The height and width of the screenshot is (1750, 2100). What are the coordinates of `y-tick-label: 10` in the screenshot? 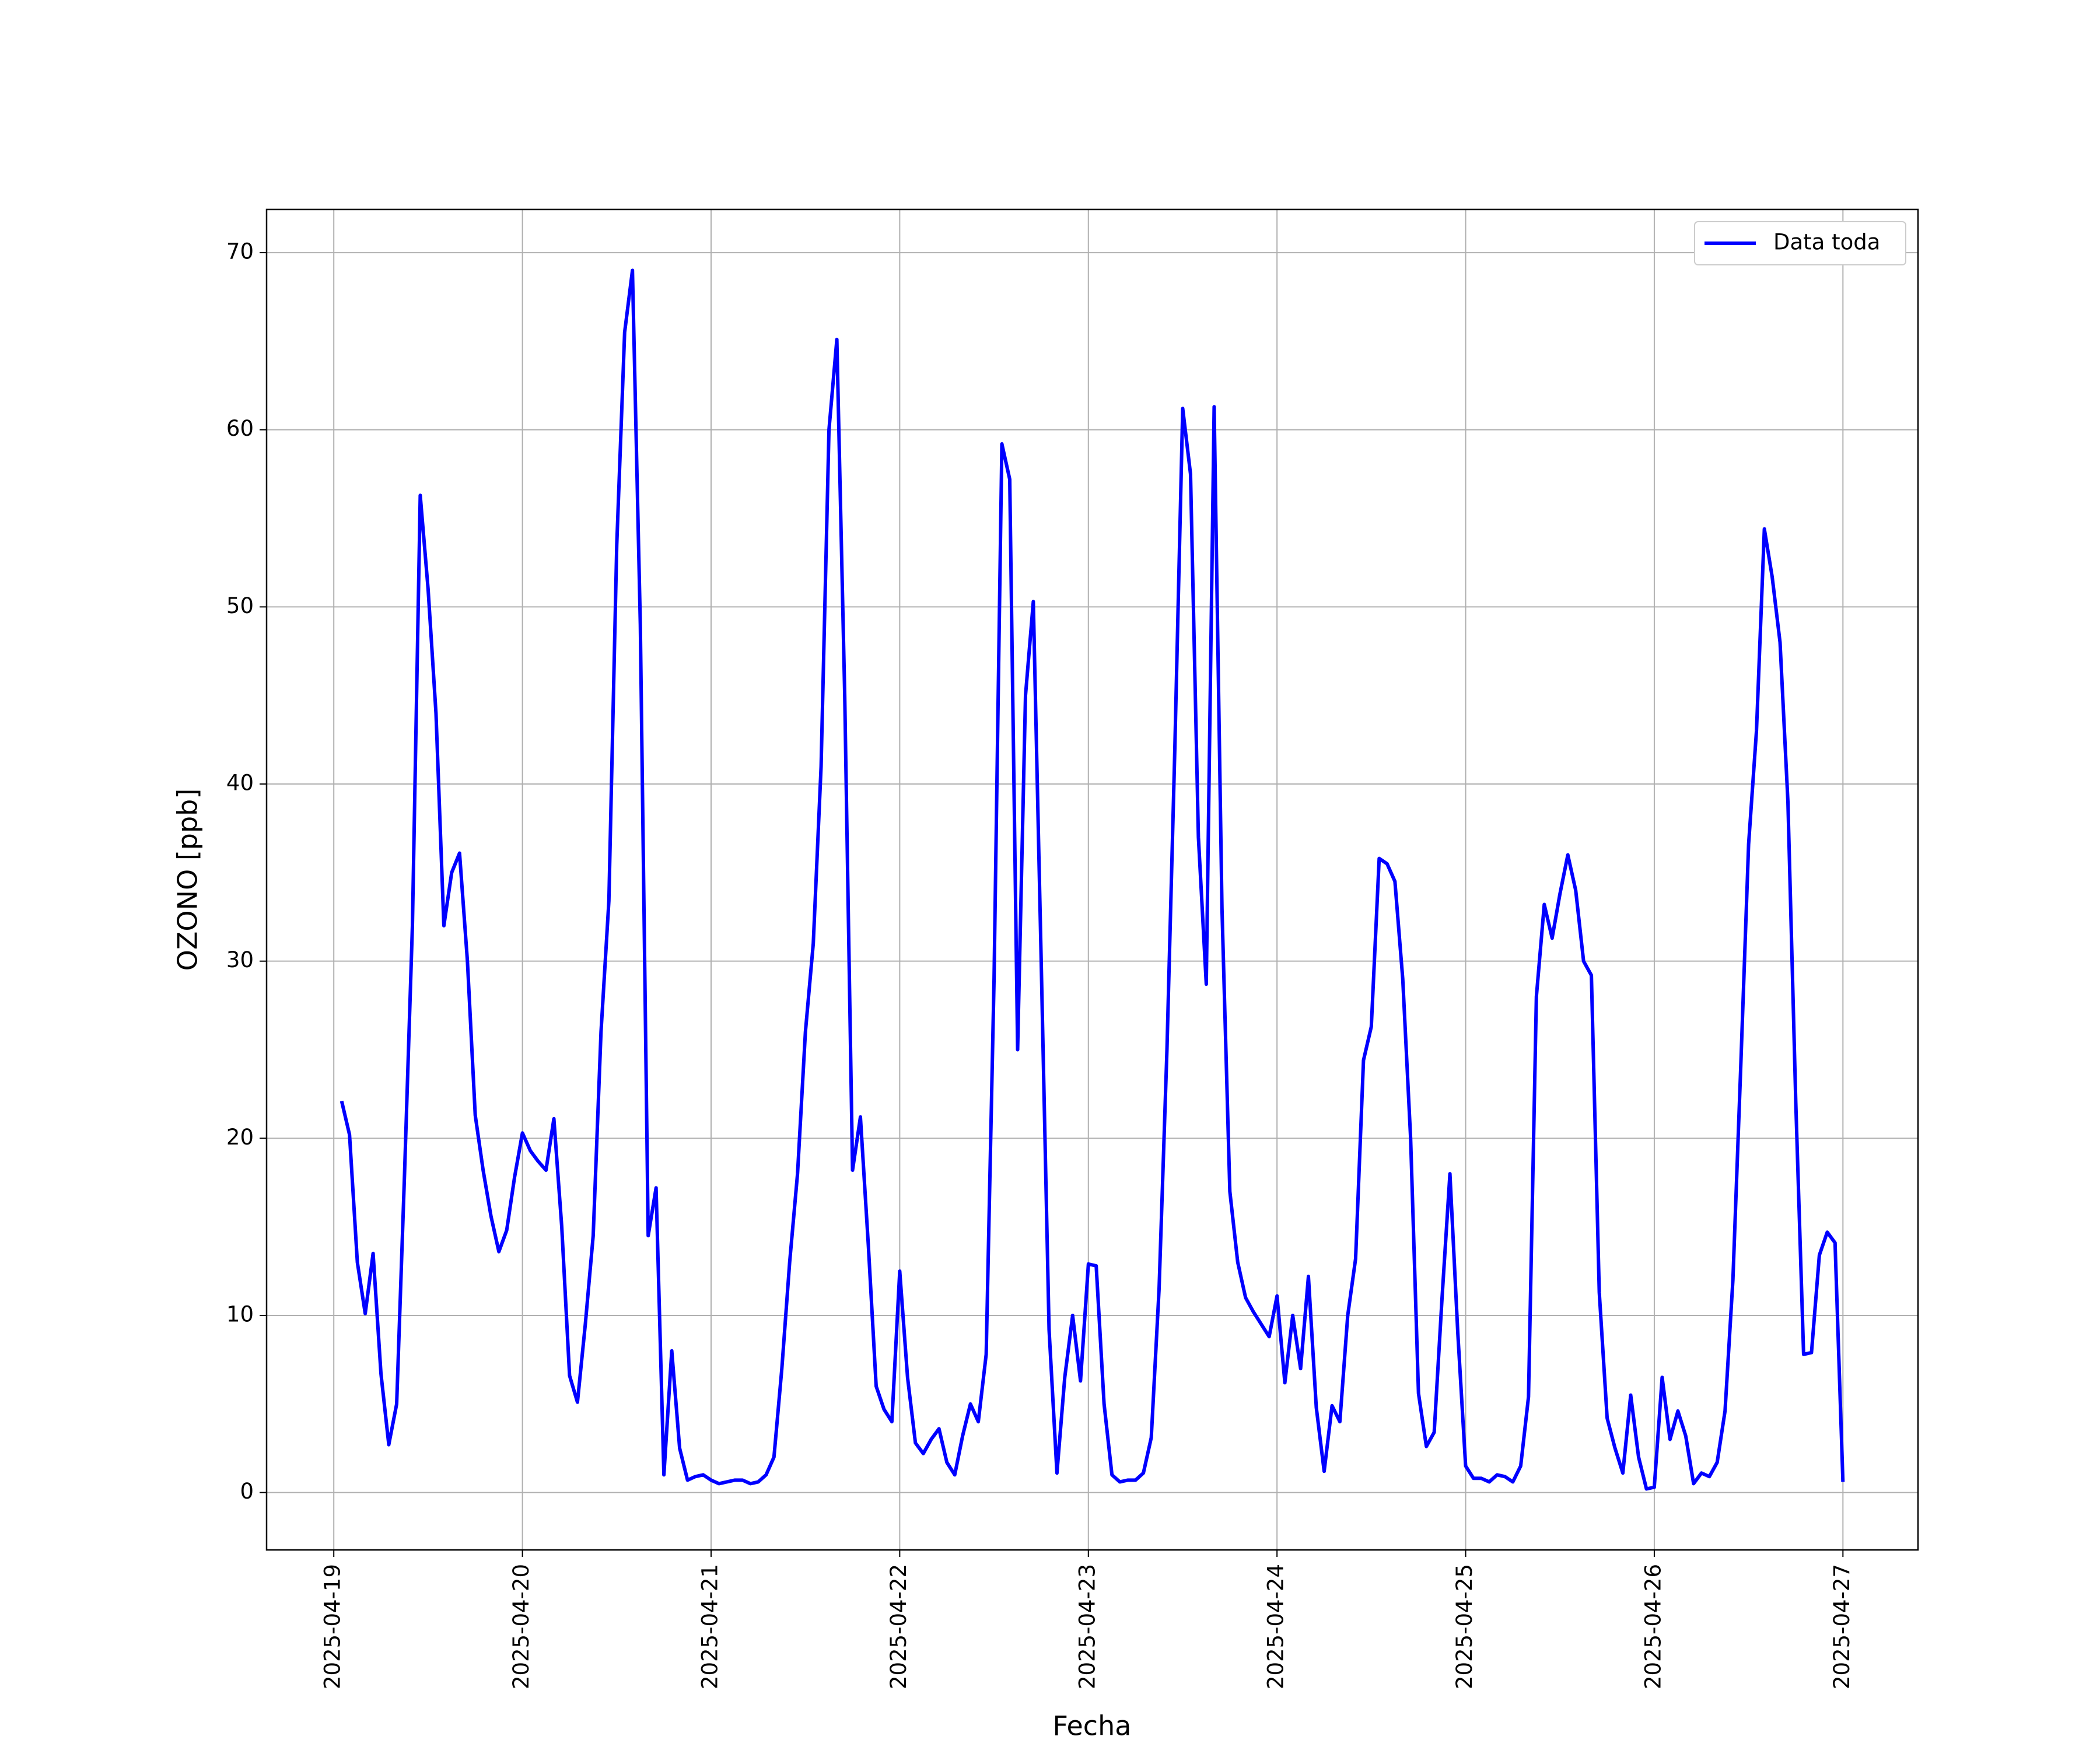 It's located at (240, 1314).